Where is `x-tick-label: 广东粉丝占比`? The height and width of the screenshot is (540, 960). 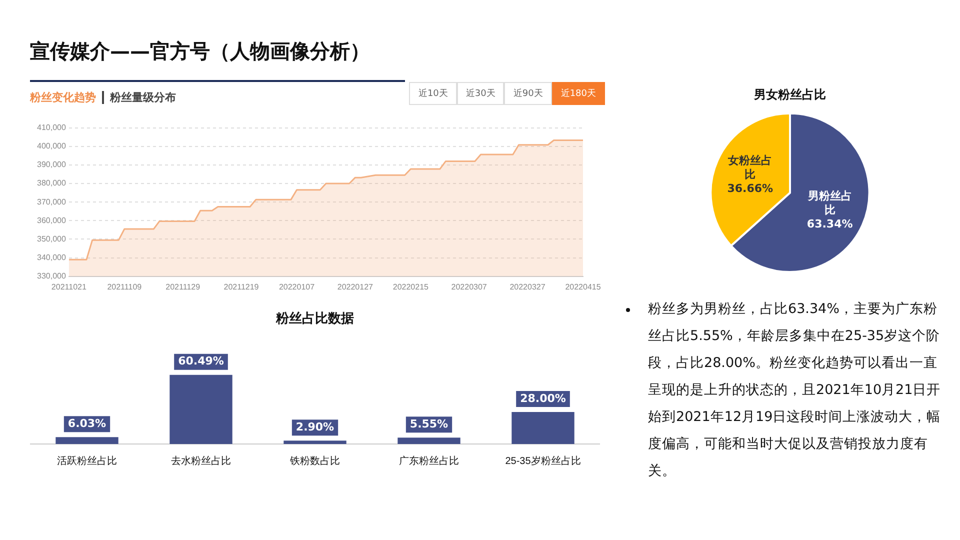 x-tick-label: 广东粉丝占比 is located at coordinates (429, 460).